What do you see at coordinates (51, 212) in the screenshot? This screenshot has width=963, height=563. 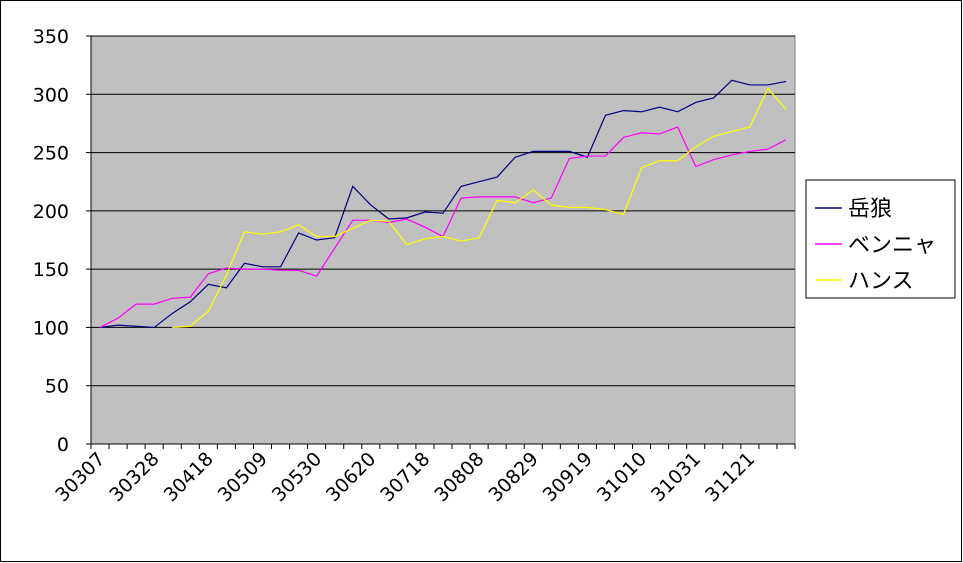 I see `y-tick-label: 200` at bounding box center [51, 212].